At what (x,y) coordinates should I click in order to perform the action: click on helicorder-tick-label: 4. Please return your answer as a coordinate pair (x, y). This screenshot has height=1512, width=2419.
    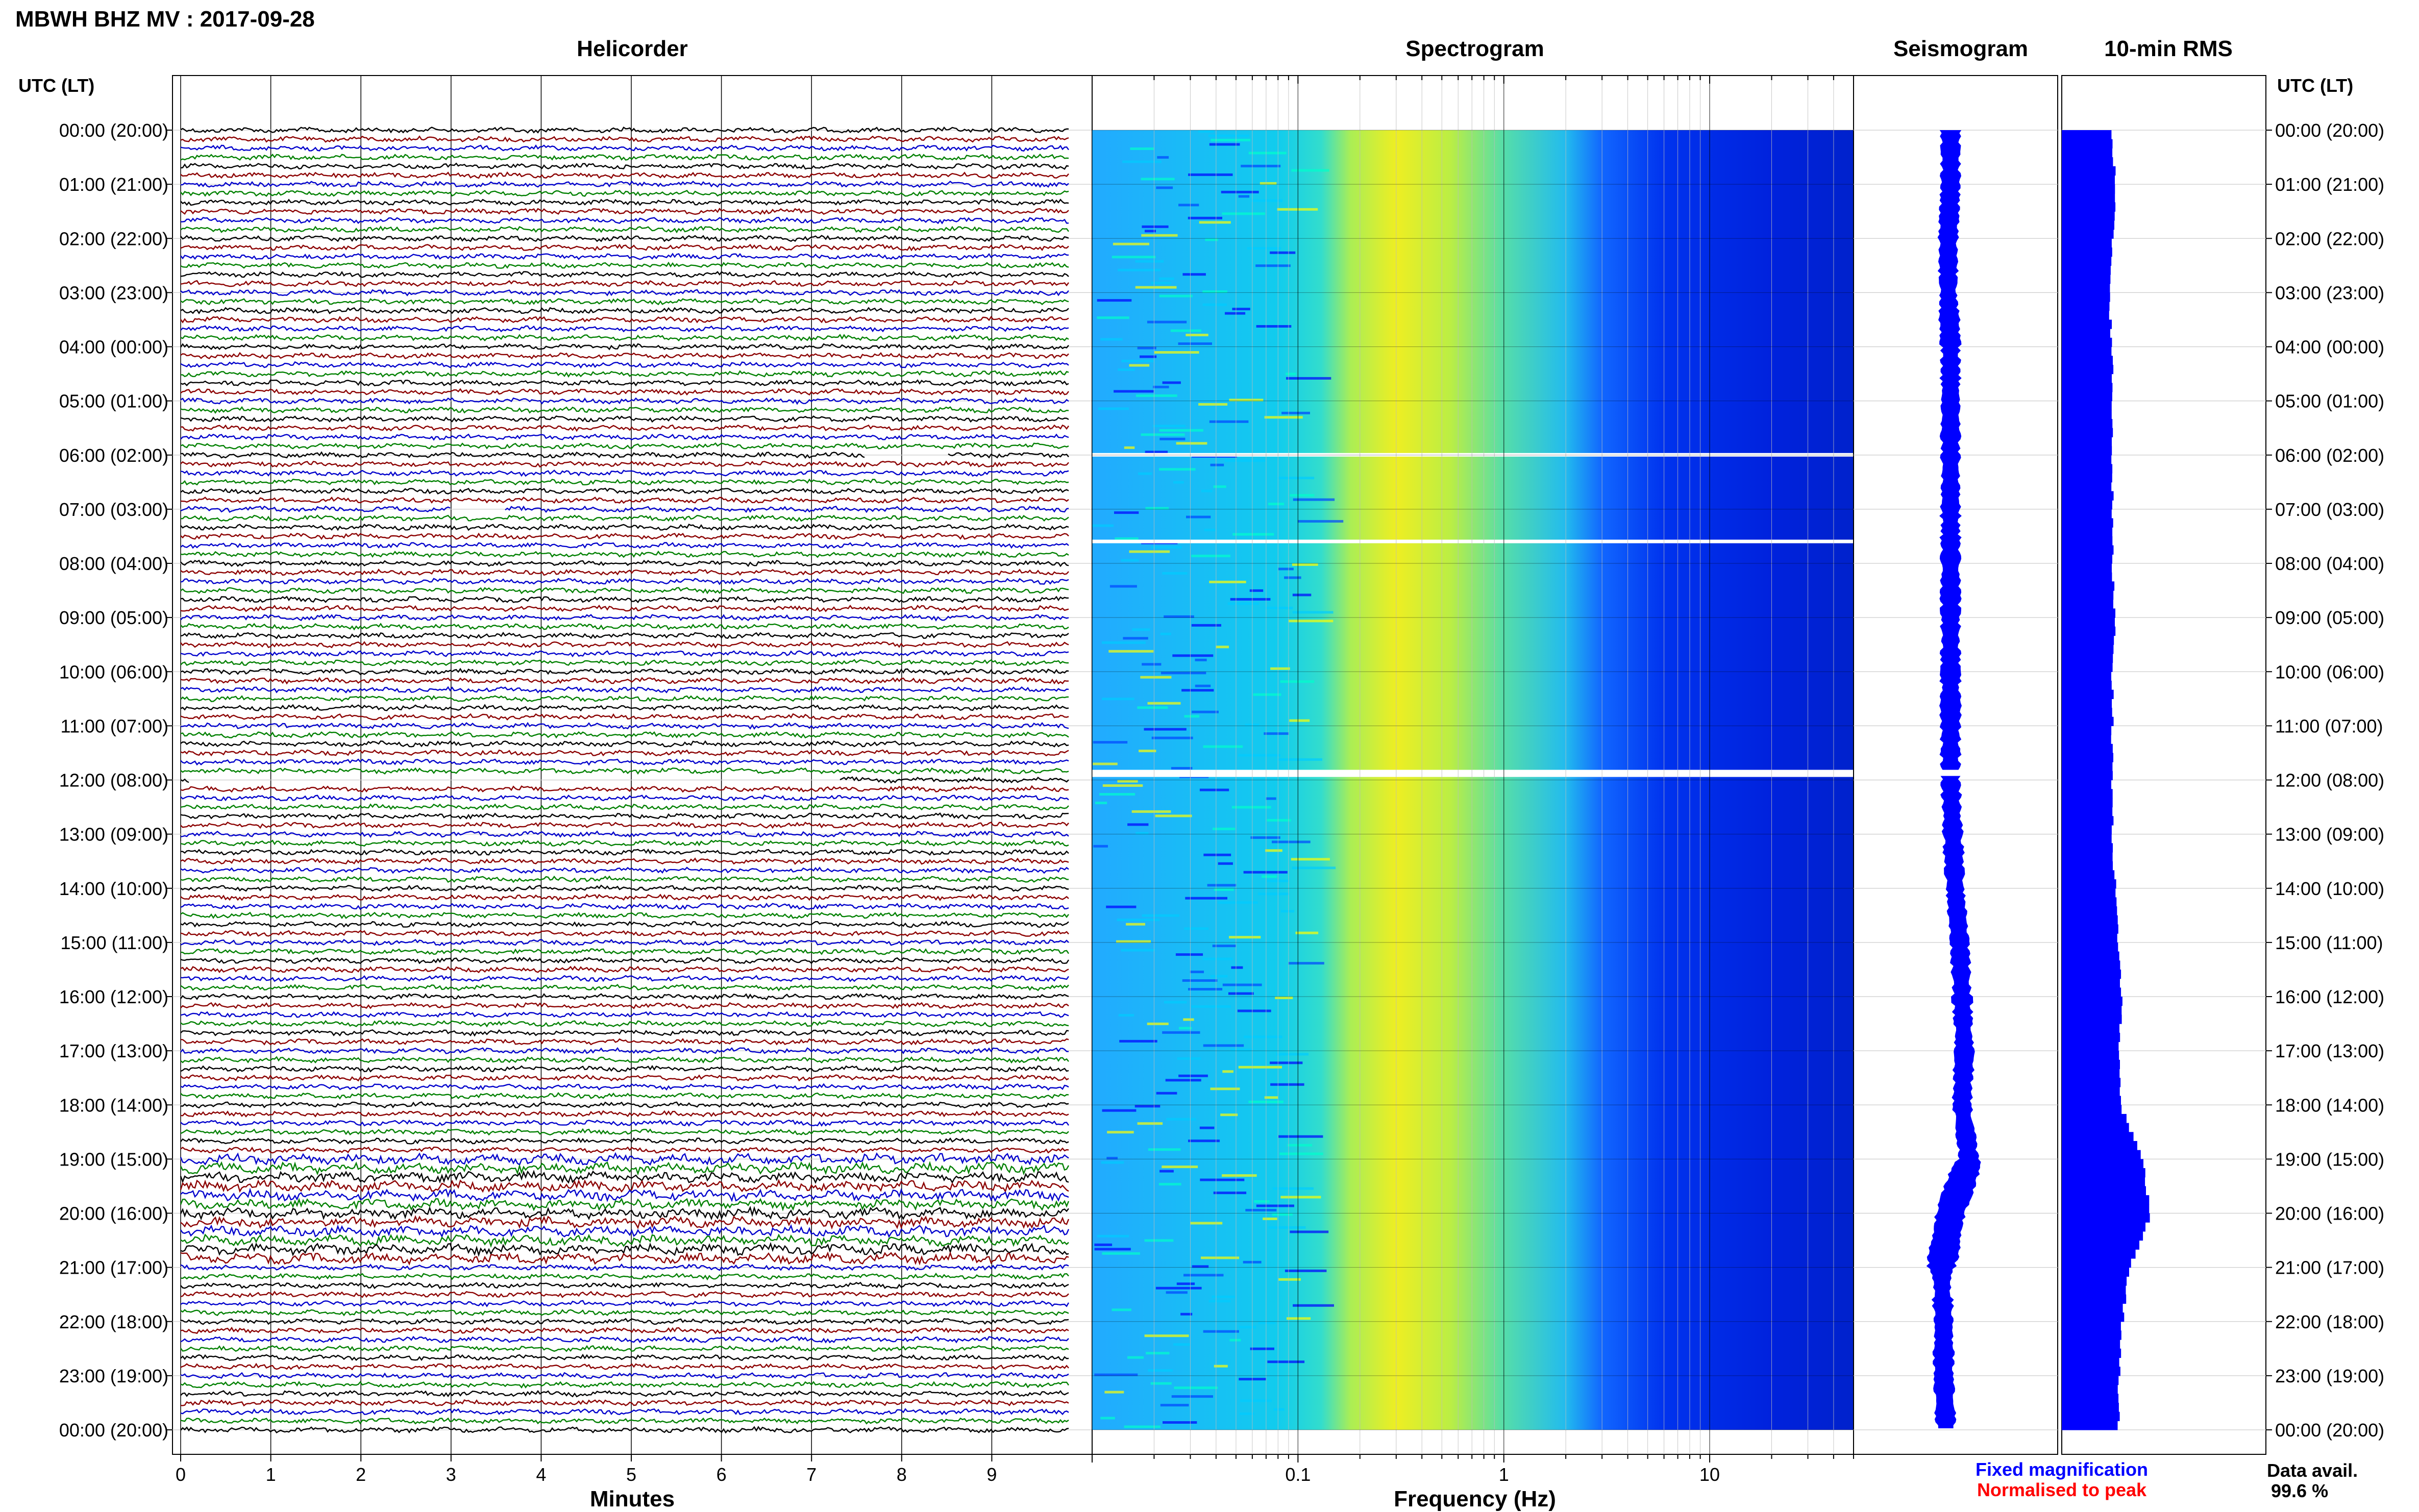
    Looking at the image, I should click on (541, 1474).